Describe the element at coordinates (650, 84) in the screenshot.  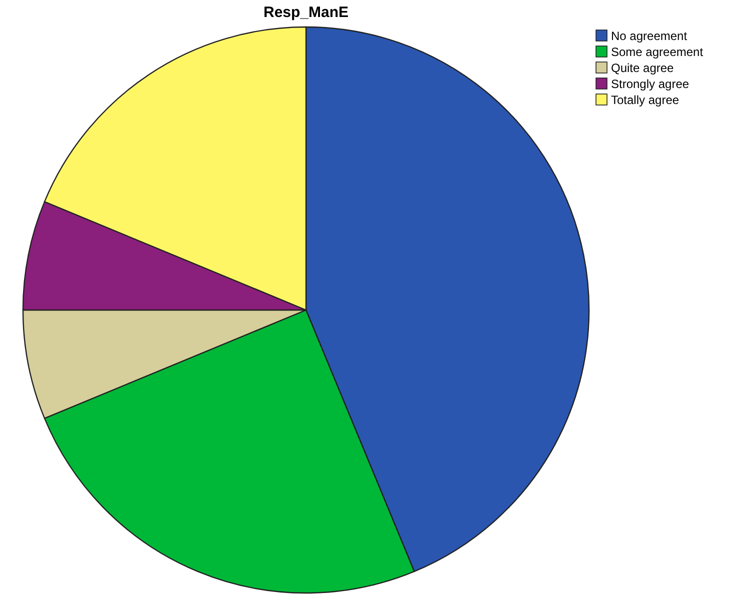
I see `legend-label: Strongly agree` at that location.